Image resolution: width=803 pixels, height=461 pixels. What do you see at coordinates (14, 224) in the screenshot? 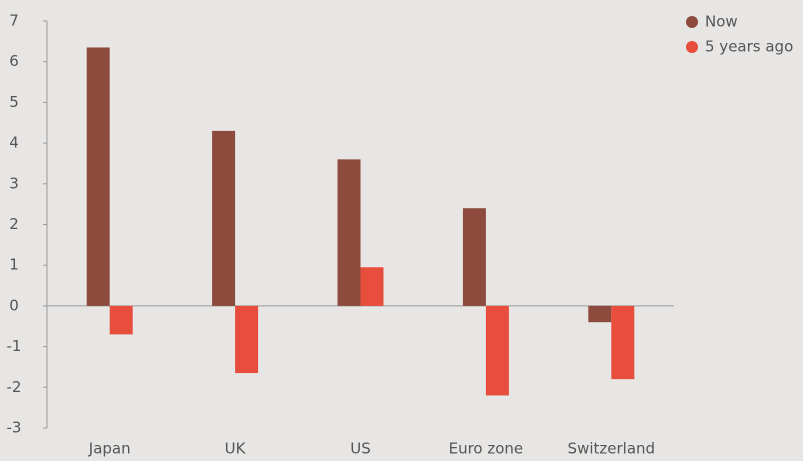
I see `y-tick-label: 2` at bounding box center [14, 224].